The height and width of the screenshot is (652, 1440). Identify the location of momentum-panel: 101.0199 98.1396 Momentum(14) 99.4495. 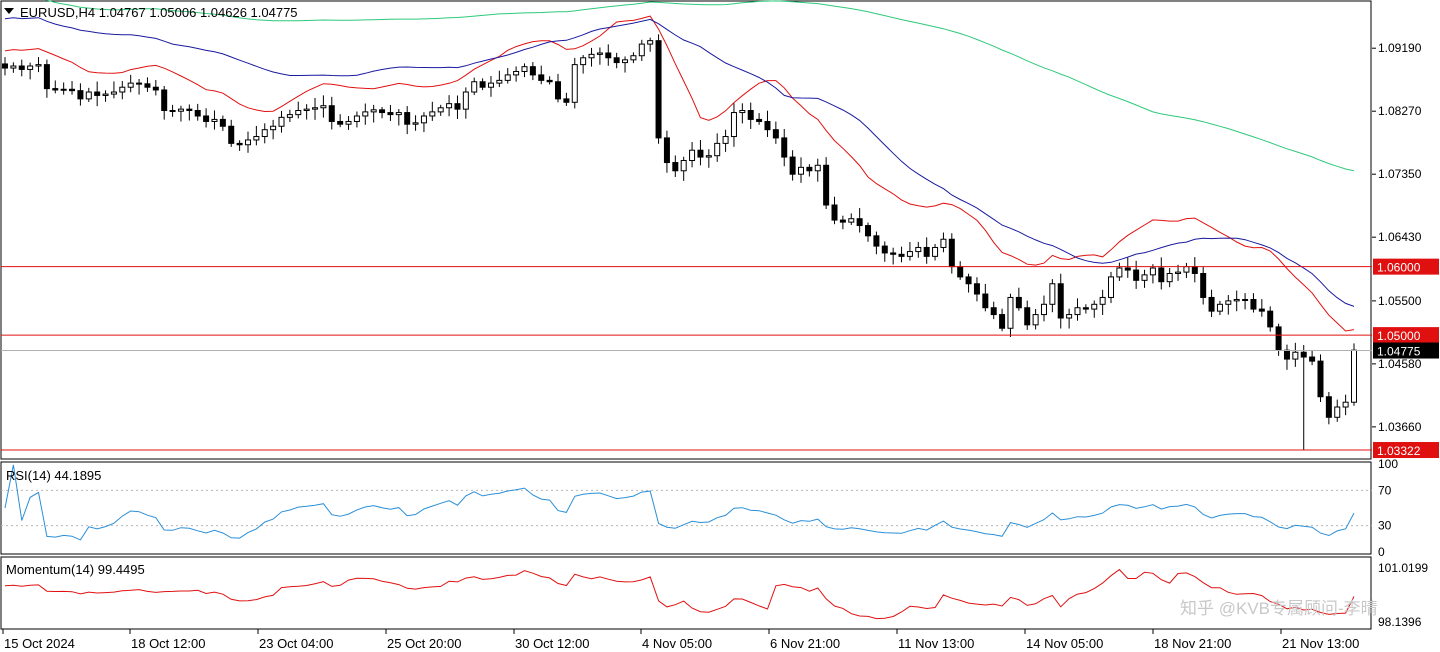
(714, 593).